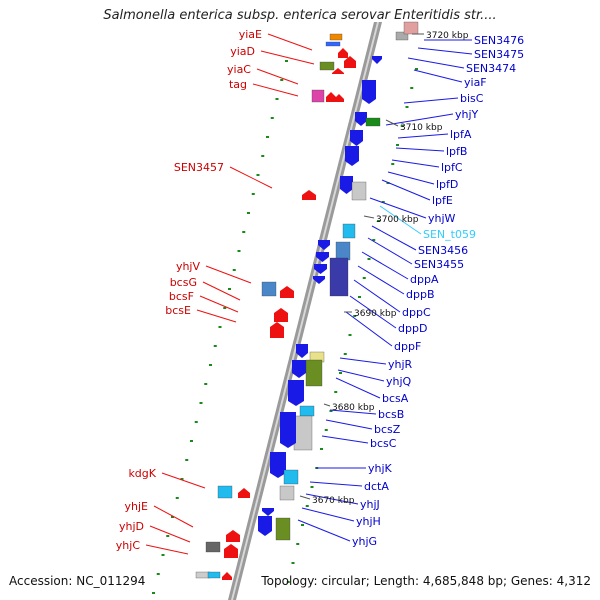  What do you see at coordinates (467, 114) in the screenshot?
I see `gene-label-yhjY: yhjY` at bounding box center [467, 114].